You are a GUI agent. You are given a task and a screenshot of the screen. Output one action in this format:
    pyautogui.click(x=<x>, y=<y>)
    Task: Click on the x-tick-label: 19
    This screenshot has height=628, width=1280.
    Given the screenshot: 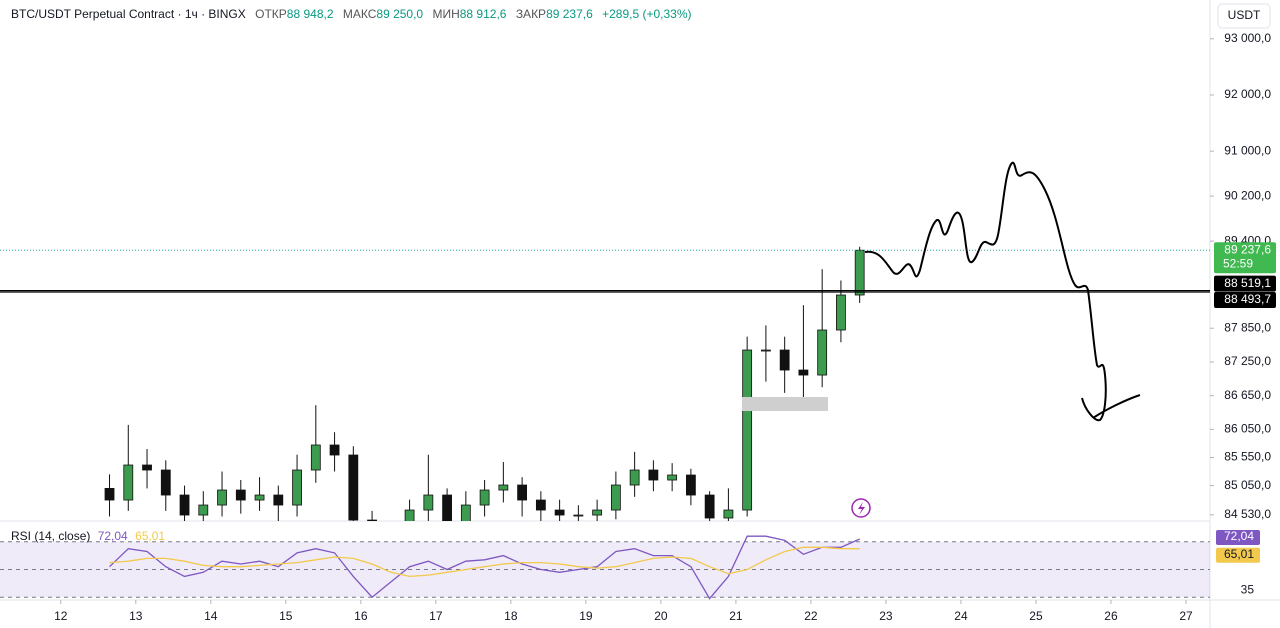 What is the action you would take?
    pyautogui.click(x=586, y=616)
    